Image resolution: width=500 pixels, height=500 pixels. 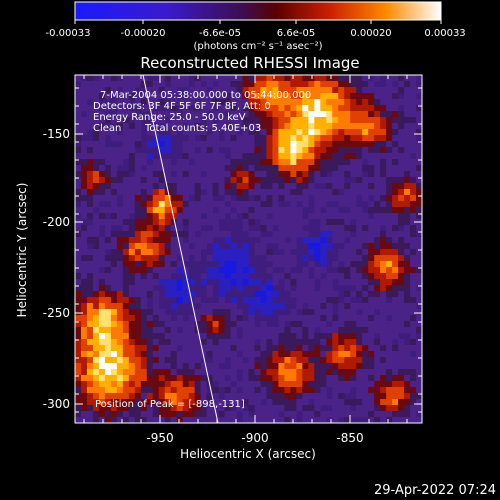 What do you see at coordinates (257, 46) in the screenshot?
I see `colorbar-unit-label: (photons cm⁻² s⁻¹ asec⁻²)` at bounding box center [257, 46].